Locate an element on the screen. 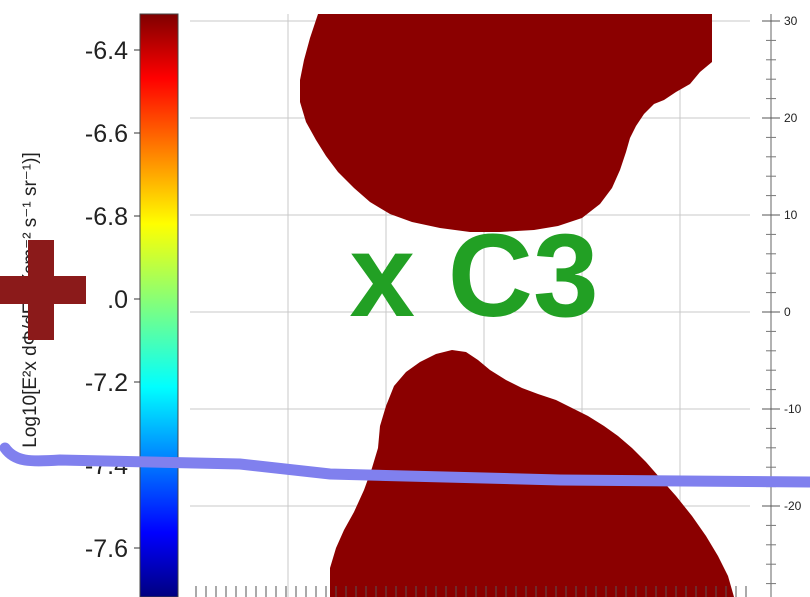 This screenshot has width=810, height=597. right-axis-tick-label: 10 is located at coordinates (791, 215).